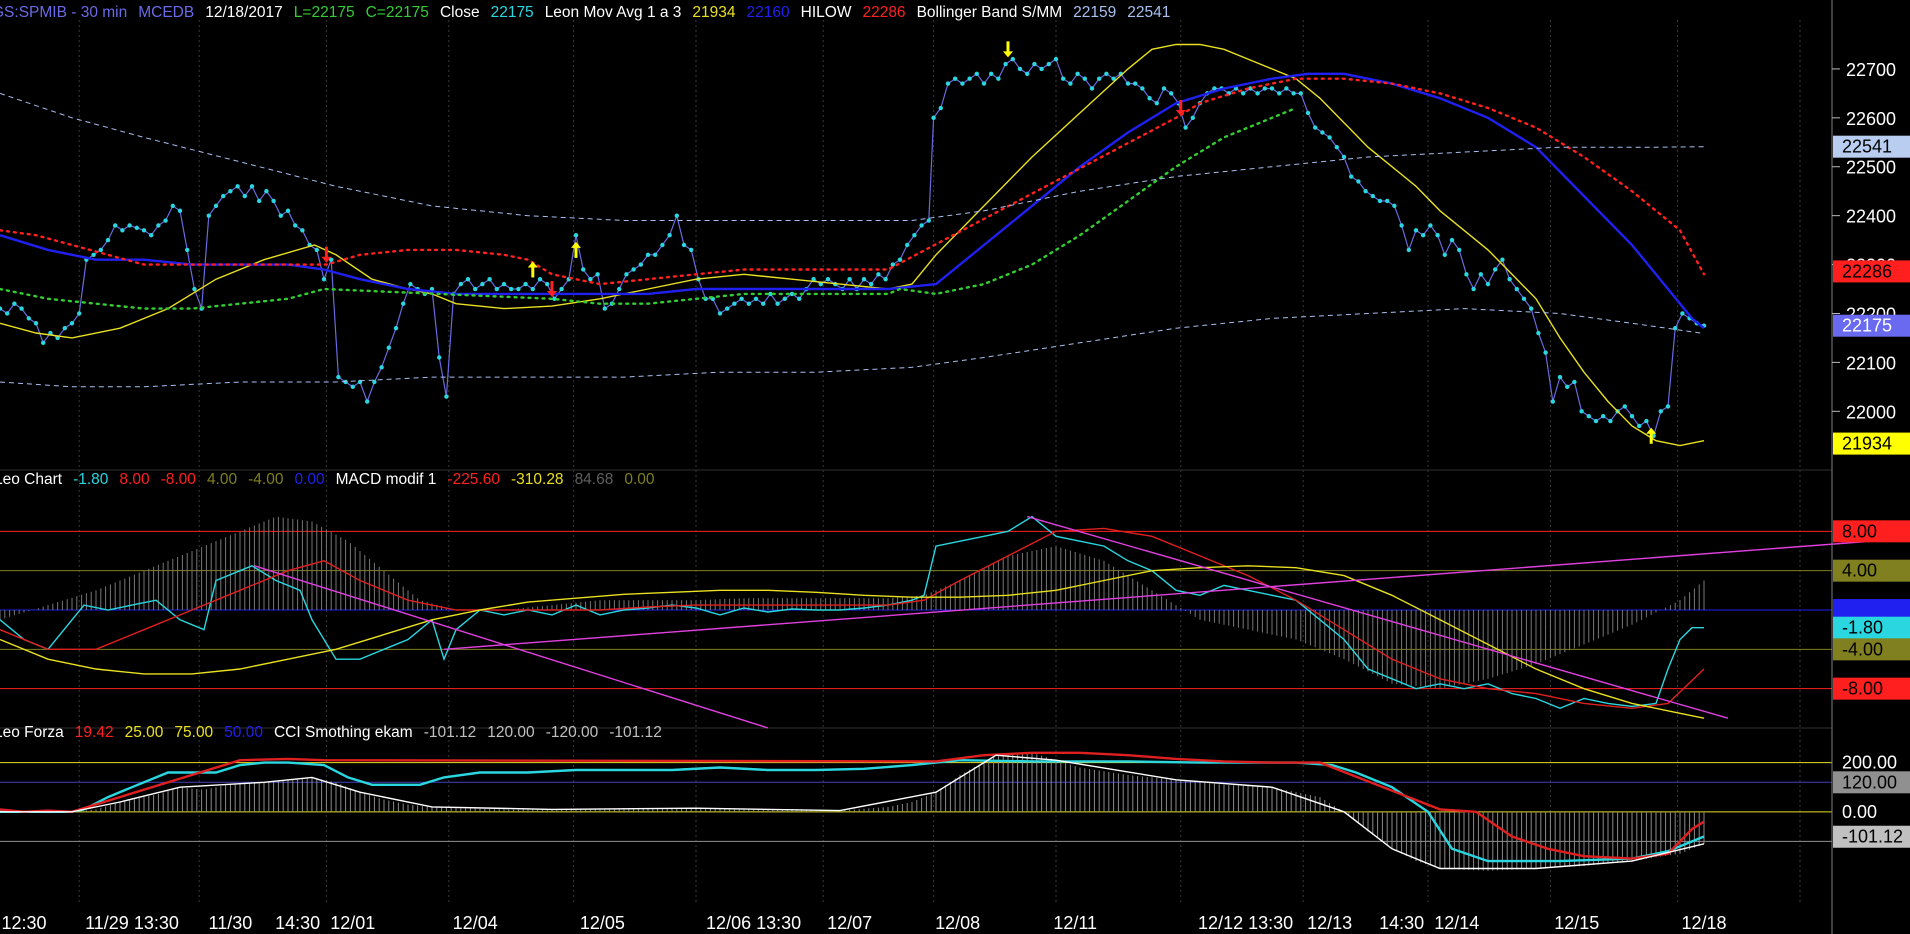 Image resolution: width=1910 pixels, height=934 pixels. I want to click on x-tick-label-10: 12/11, so click(1075, 923).